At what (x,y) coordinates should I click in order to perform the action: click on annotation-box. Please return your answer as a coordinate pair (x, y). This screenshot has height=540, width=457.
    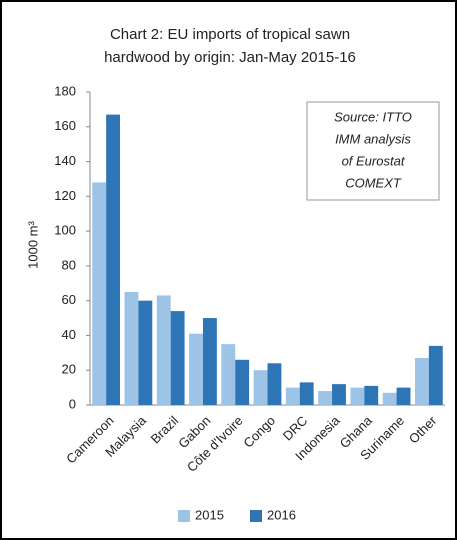
    Looking at the image, I should click on (373, 151).